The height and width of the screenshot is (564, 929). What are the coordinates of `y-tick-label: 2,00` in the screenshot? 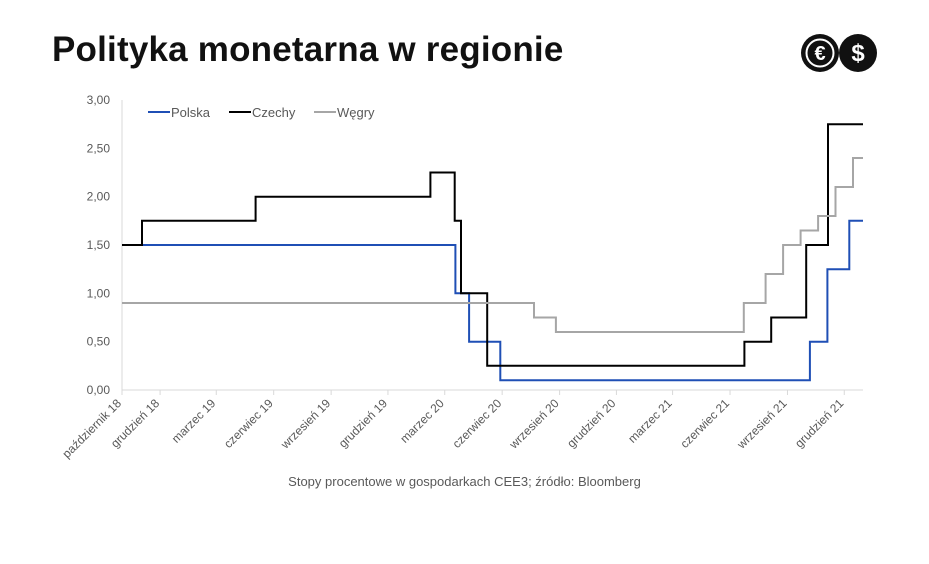 It's located at (99, 197).